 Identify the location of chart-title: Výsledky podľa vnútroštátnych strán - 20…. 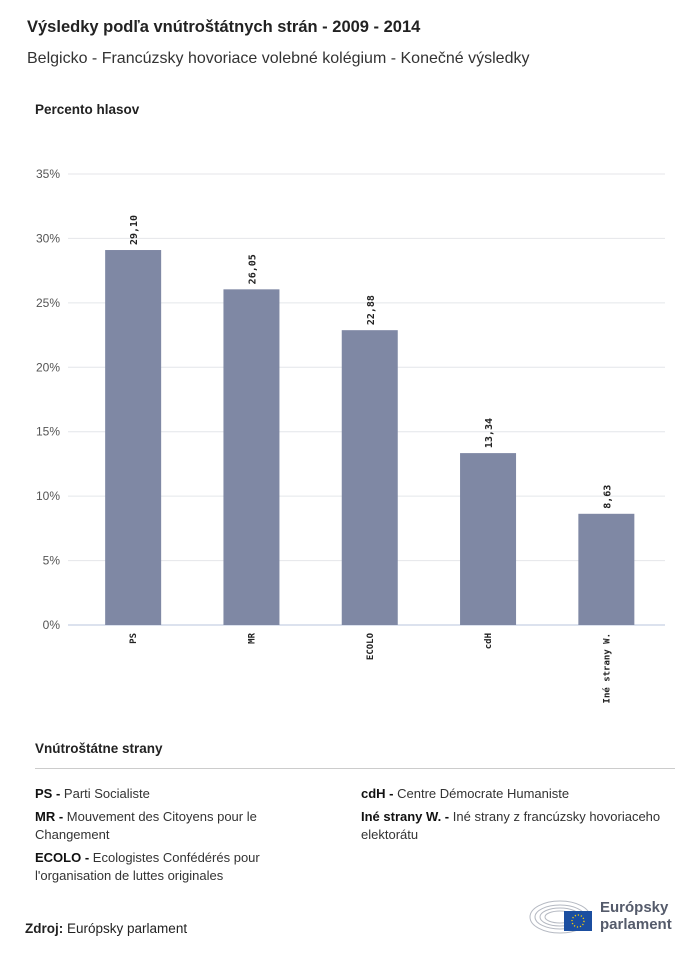
(224, 27).